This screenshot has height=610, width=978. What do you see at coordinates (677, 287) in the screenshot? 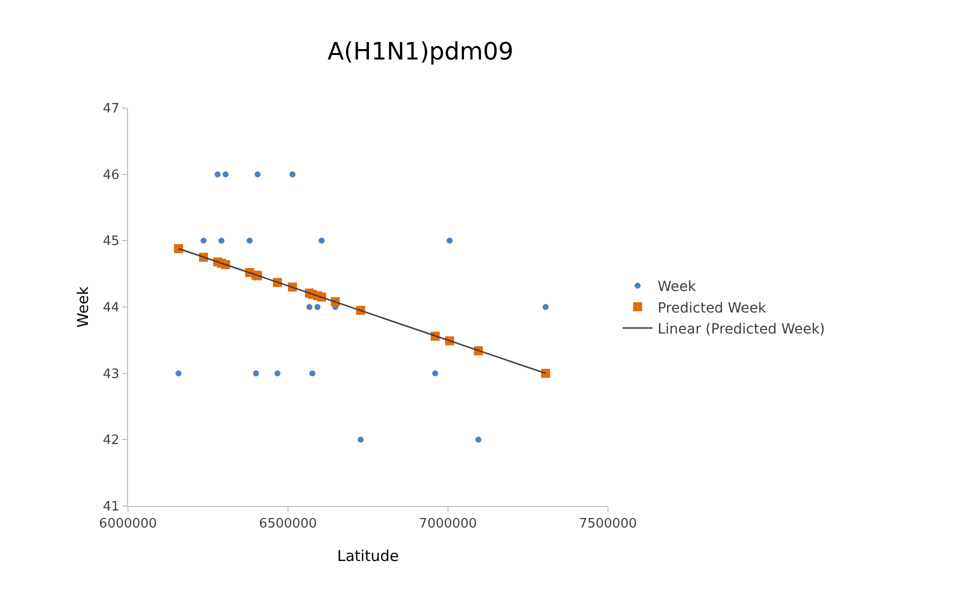
I see `legend-label: Week` at bounding box center [677, 287].